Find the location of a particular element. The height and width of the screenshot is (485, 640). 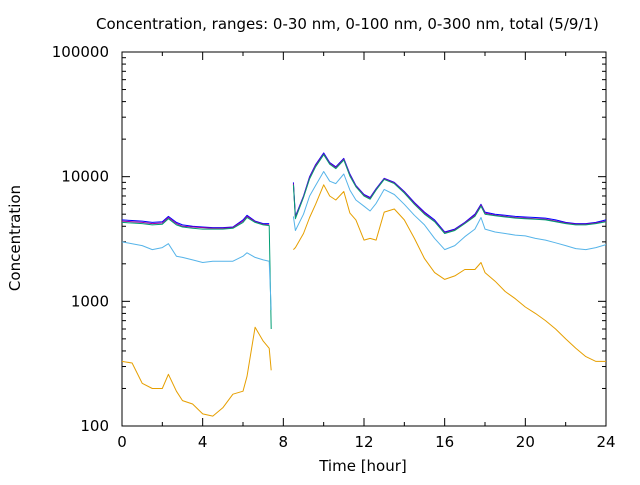

x-tick-label: 0 is located at coordinates (122, 442).